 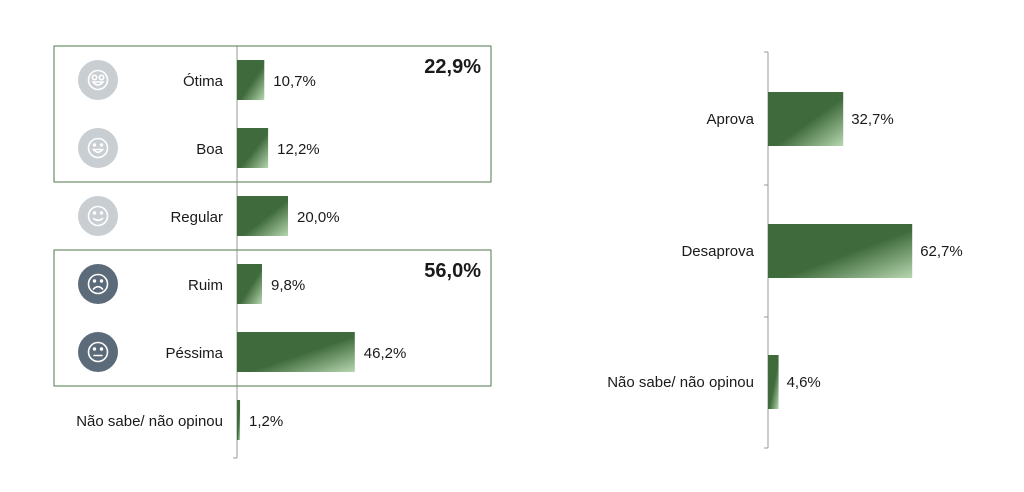 What do you see at coordinates (98, 148) in the screenshot?
I see `happy-face-icon` at bounding box center [98, 148].